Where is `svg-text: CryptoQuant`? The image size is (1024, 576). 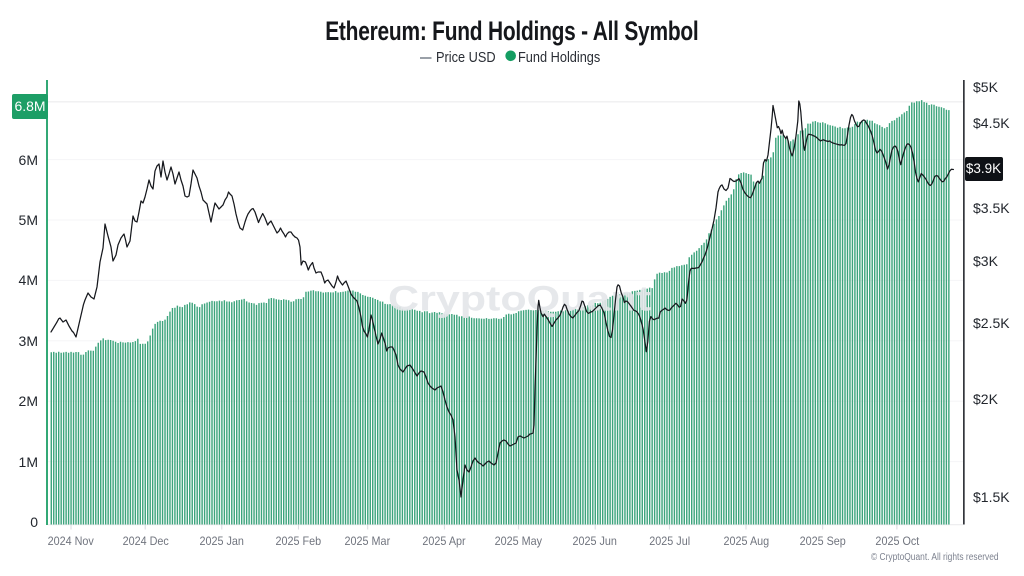
svg-text: CryptoQuant is located at coordinates (519, 298).